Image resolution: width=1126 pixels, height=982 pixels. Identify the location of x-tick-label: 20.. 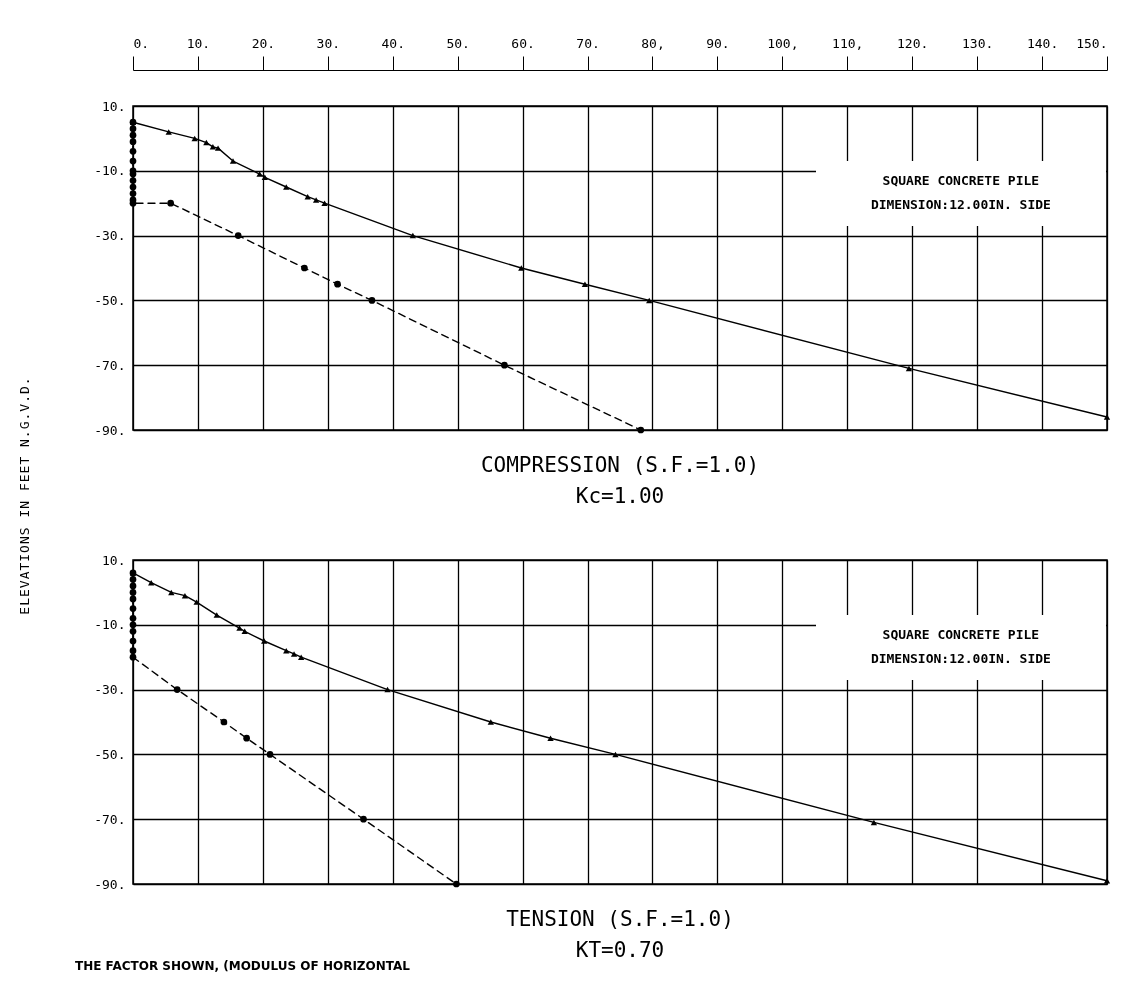
(263, 43).